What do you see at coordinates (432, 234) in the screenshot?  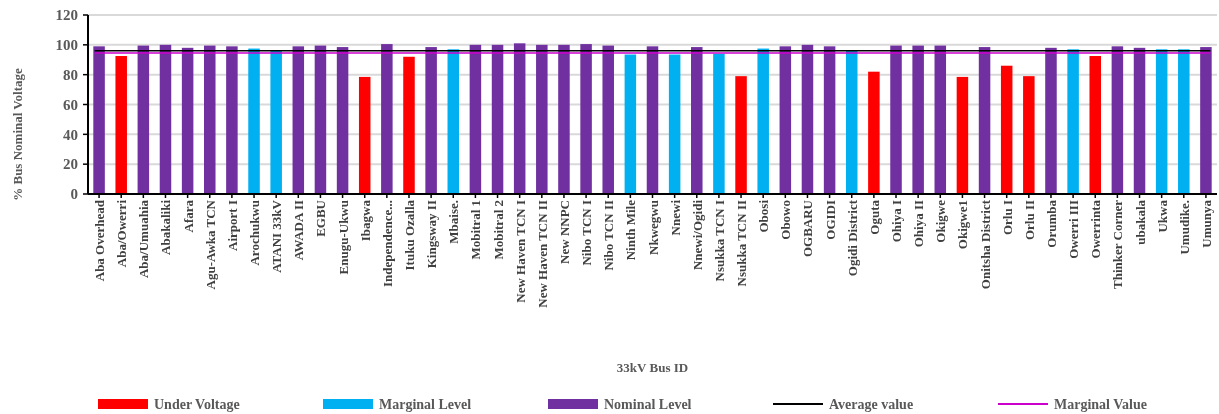 I see `x-tick-label: Kingsway II` at bounding box center [432, 234].